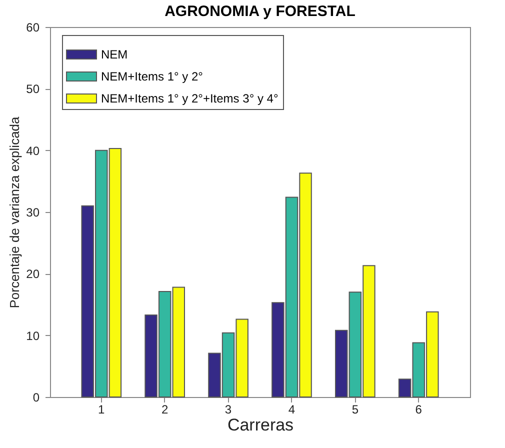 The height and width of the screenshot is (448, 505). I want to click on x-tick-label: 5, so click(355, 409).